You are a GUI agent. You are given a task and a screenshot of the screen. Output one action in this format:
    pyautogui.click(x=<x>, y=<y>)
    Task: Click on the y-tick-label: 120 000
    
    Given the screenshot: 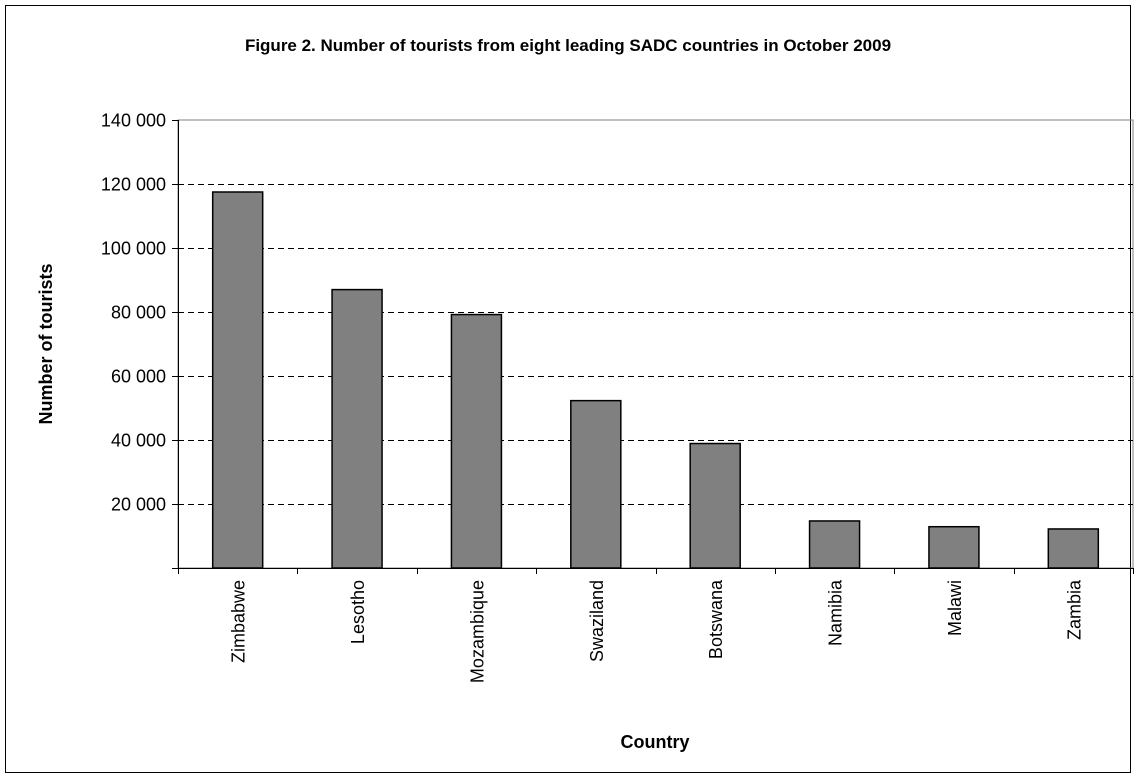 What is the action you would take?
    pyautogui.click(x=133, y=185)
    